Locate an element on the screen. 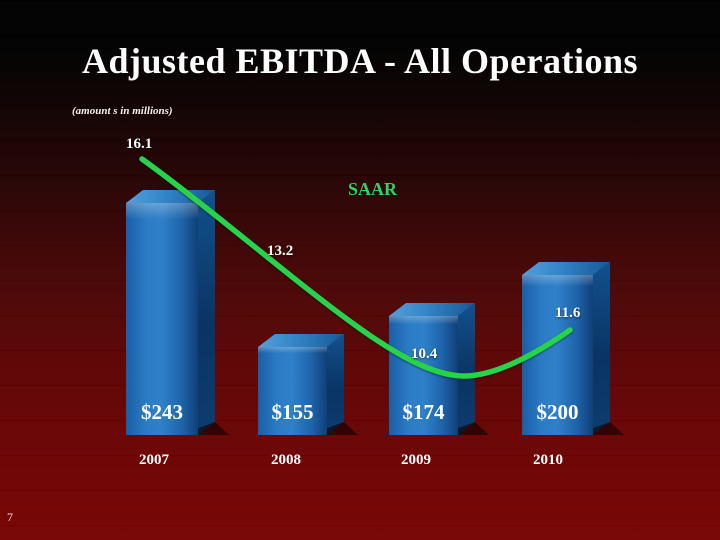 The width and height of the screenshot is (720, 540). bar-2009: $174 is located at coordinates (439, 375).